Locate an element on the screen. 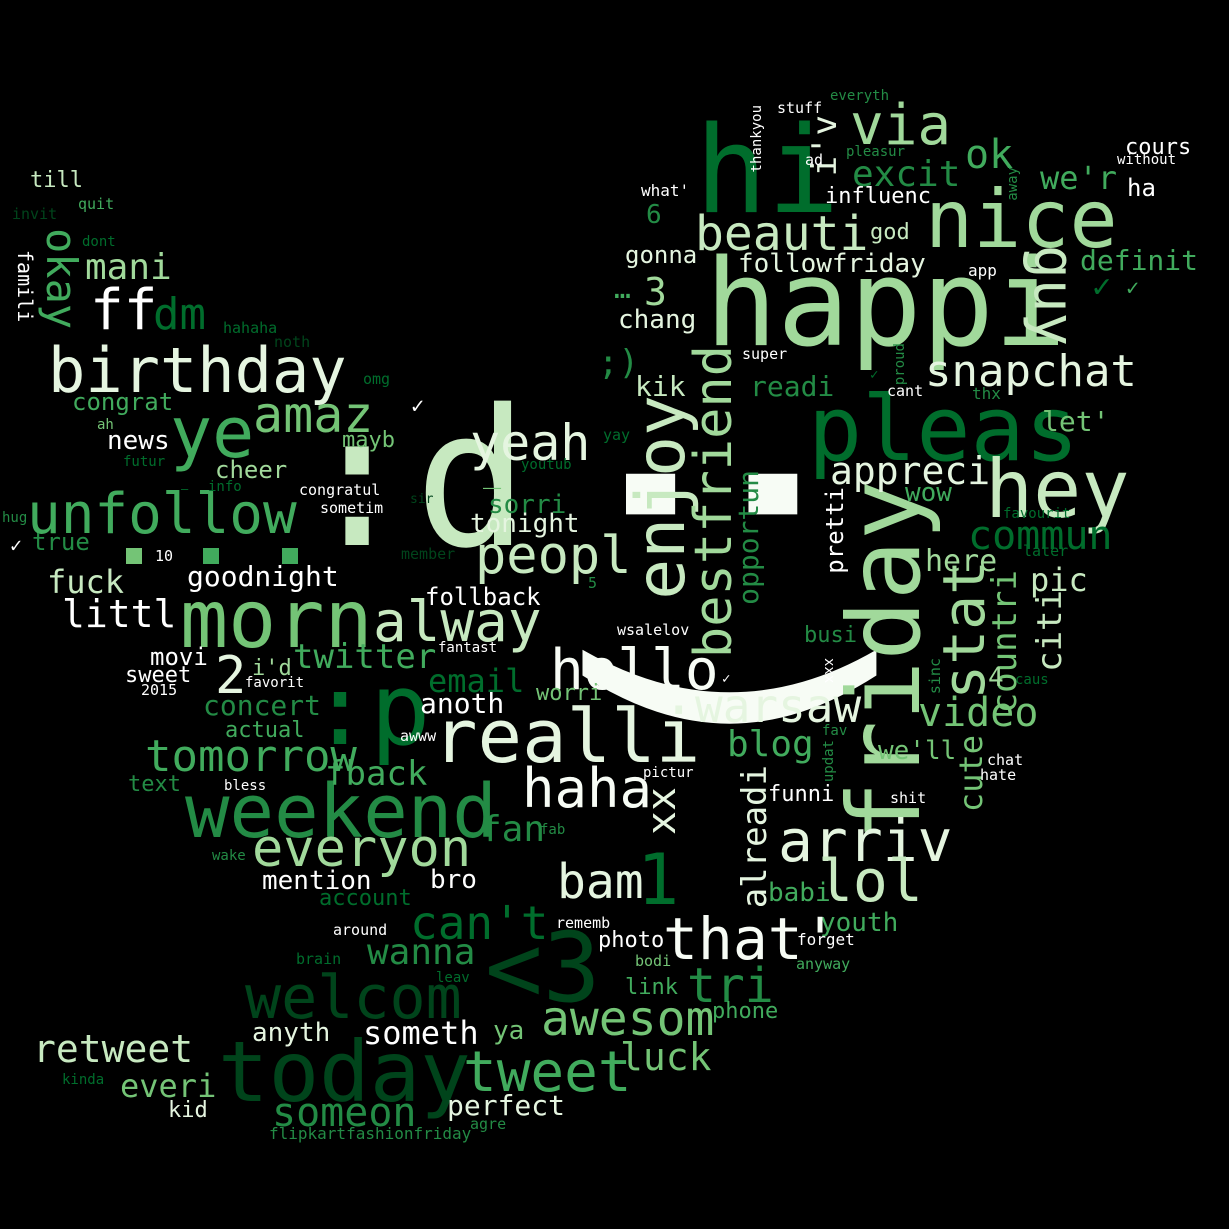 The height and width of the screenshot is (1229, 1229). word-peopl: peopl is located at coordinates (553, 556).